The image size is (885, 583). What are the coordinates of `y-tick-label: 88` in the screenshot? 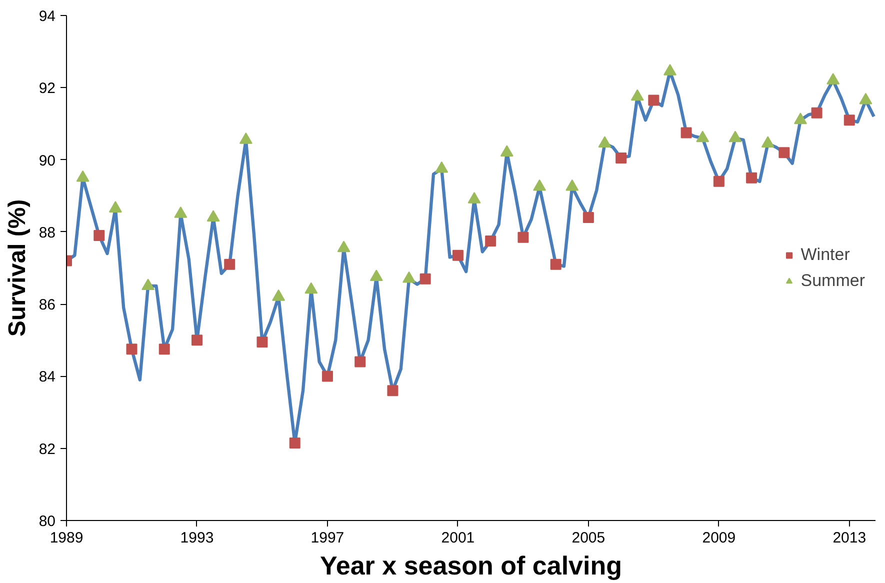 It's located at (47, 233).